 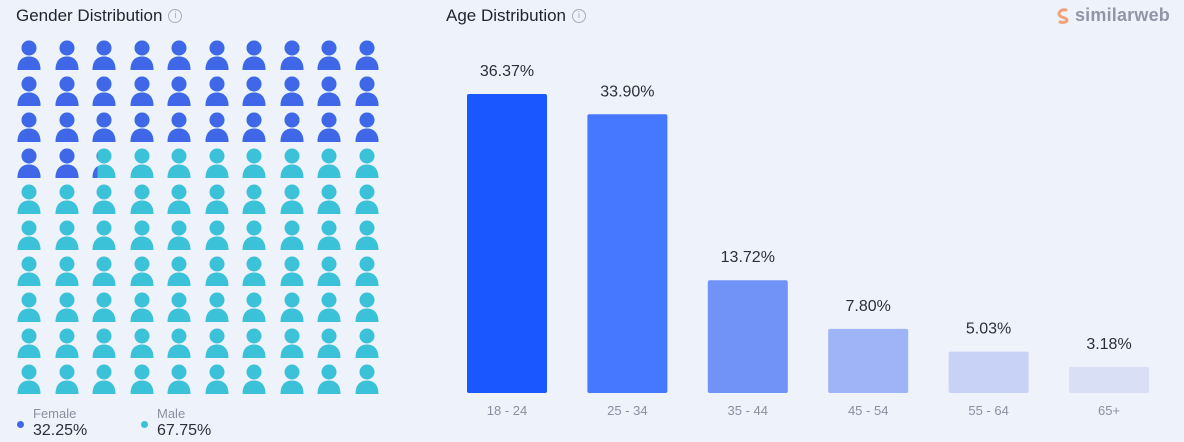 What do you see at coordinates (988, 329) in the screenshot?
I see `bar-value-label: 5.03%` at bounding box center [988, 329].